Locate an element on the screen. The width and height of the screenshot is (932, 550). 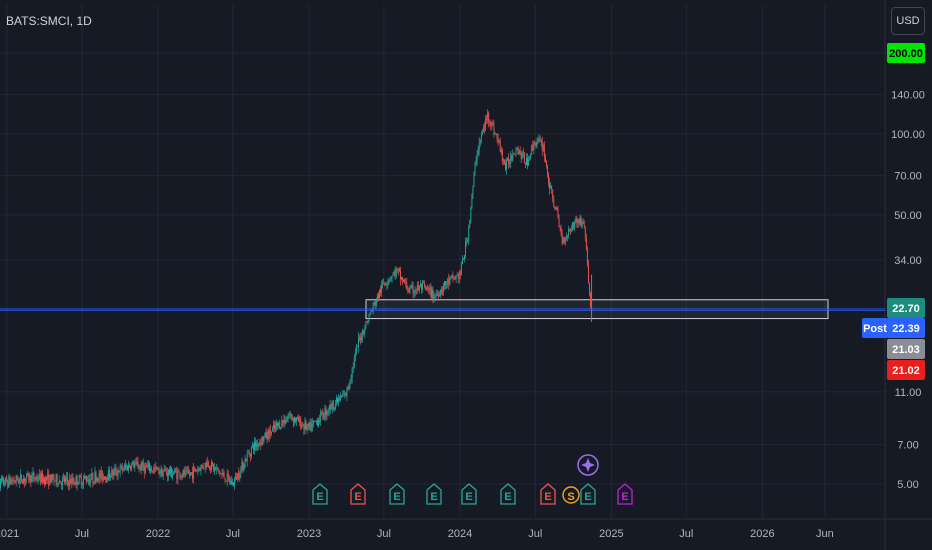
currency-button: USD is located at coordinates (908, 21).